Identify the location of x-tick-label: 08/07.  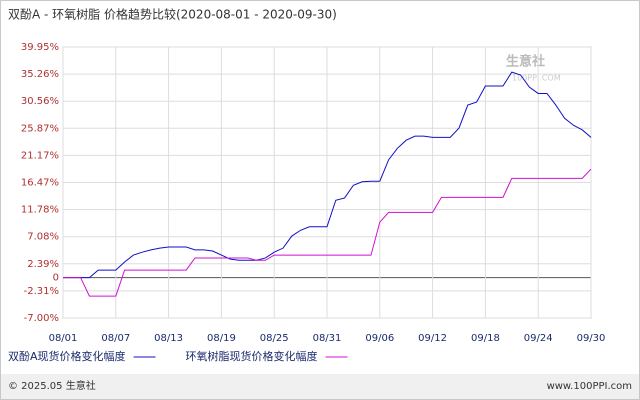
(115, 338).